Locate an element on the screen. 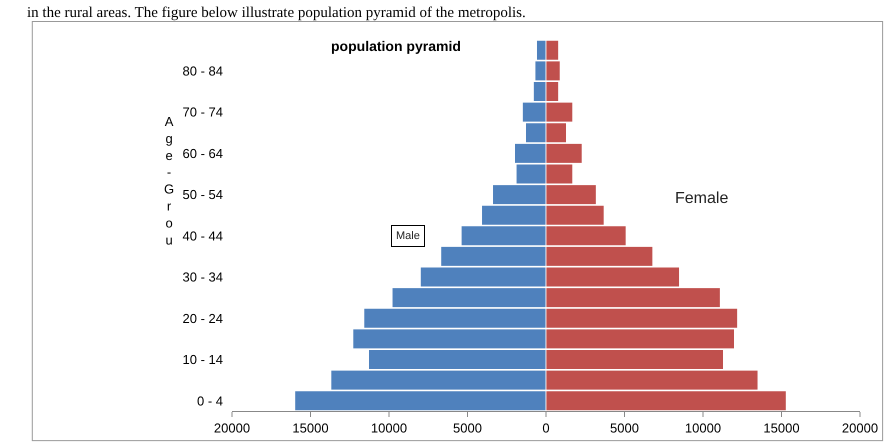 This screenshot has width=890, height=448. y-tick-label: 20 - 24 is located at coordinates (202, 318).